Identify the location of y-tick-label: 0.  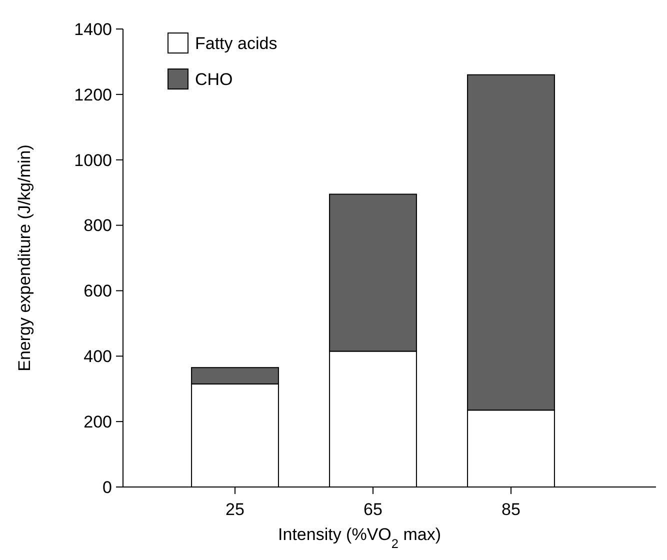
(107, 487).